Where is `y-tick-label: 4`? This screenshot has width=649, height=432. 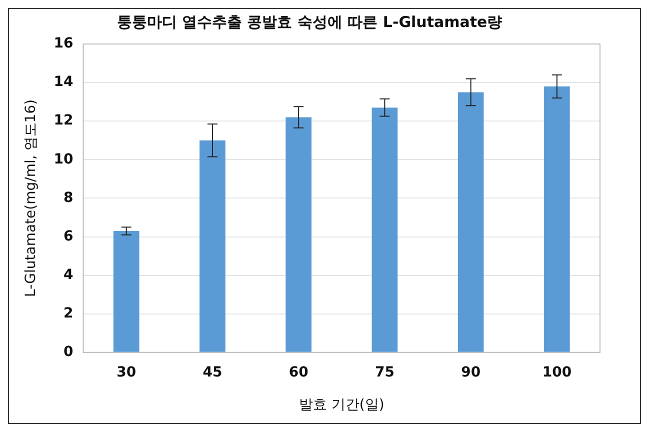
y-tick-label: 4 is located at coordinates (69, 274).